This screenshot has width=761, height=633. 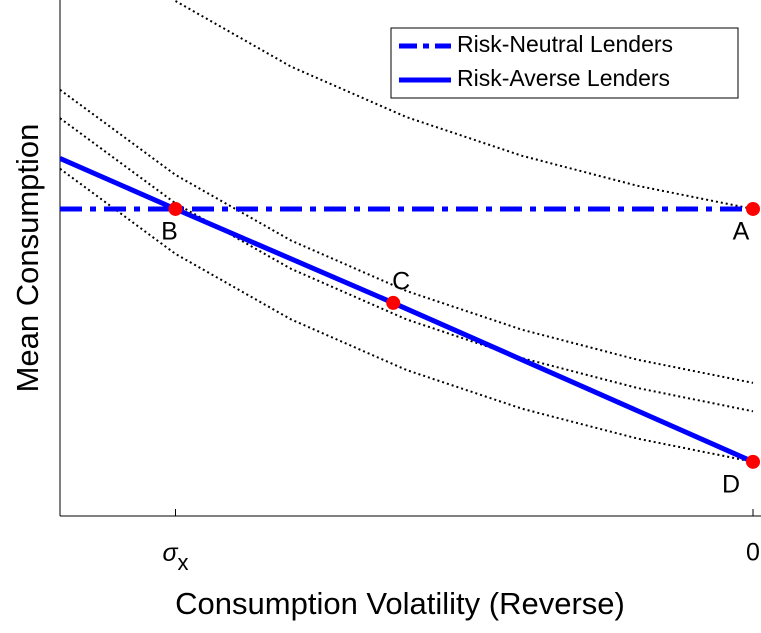 I want to click on legend-label: Risk-Averse Lenders, so click(x=563, y=78).